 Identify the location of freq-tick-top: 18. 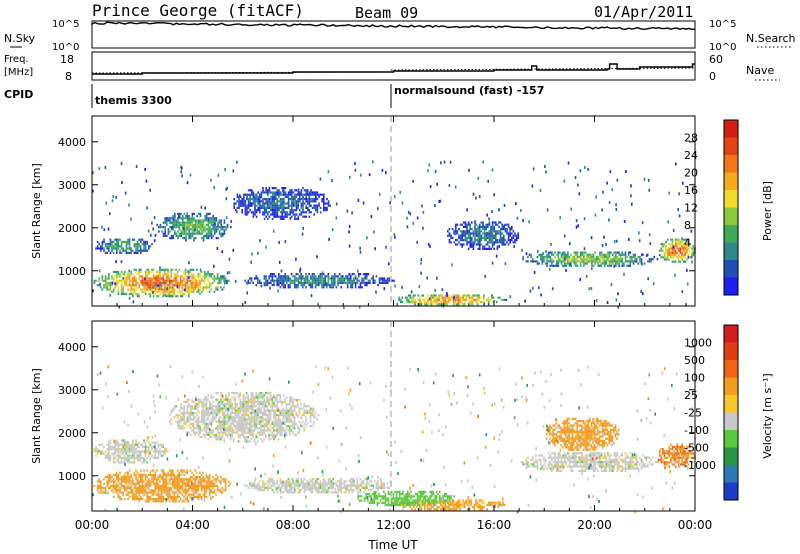
(67, 59).